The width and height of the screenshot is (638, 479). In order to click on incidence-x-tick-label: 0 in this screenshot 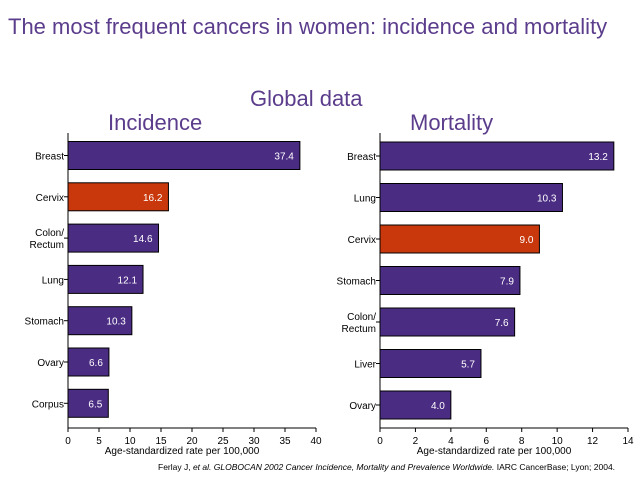, I will do `click(68, 441)`.